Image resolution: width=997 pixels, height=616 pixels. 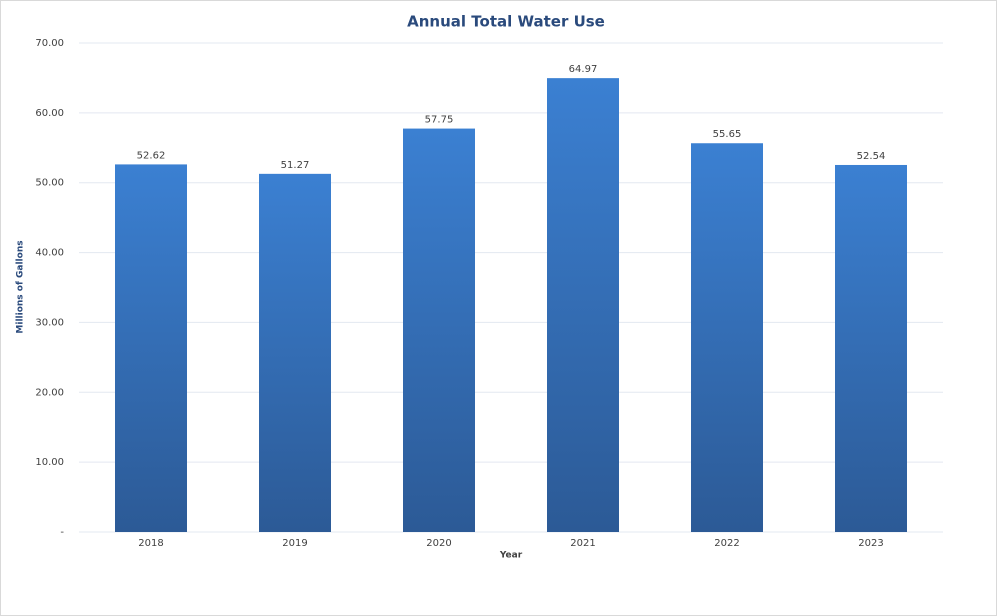 I want to click on x-axis-label: Year, so click(x=511, y=556).